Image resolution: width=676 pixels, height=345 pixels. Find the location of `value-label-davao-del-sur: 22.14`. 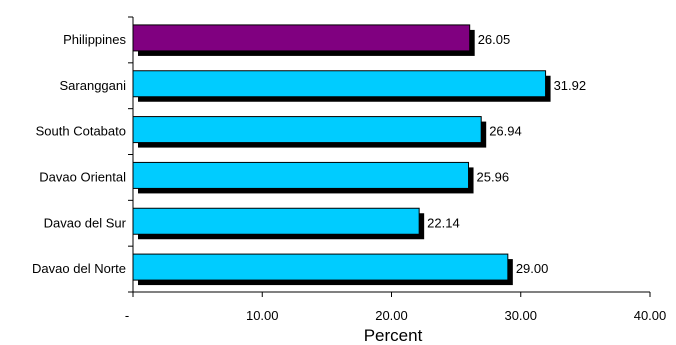

value-label-davao-del-sur: 22.14 is located at coordinates (443, 222).